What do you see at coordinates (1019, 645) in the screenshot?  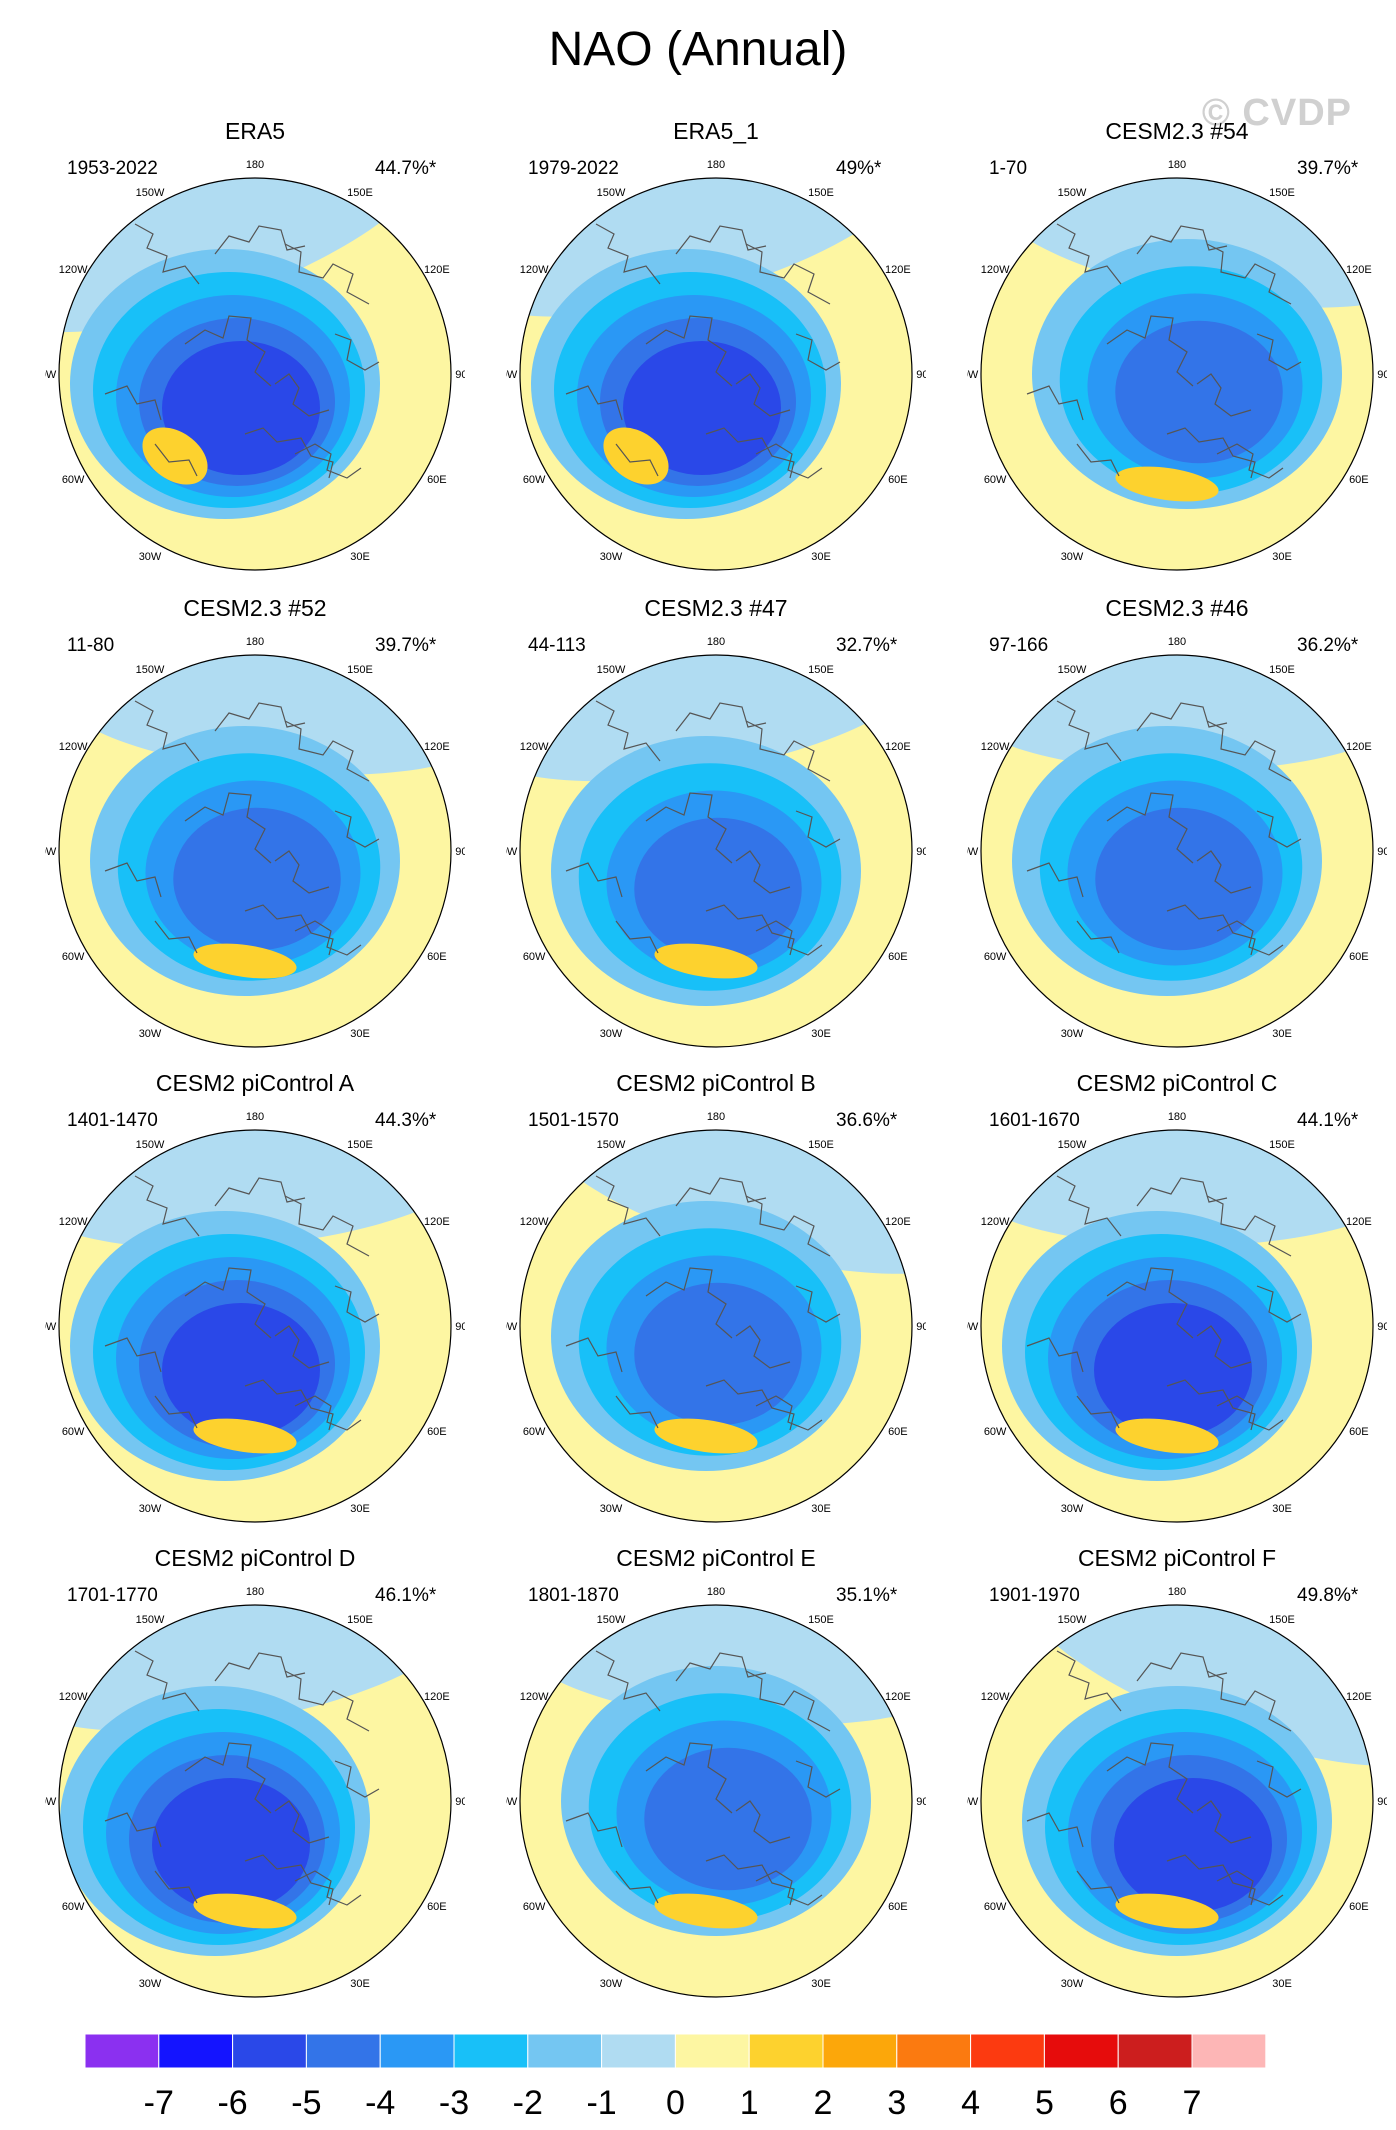 I see `panel-period: 97-166` at bounding box center [1019, 645].